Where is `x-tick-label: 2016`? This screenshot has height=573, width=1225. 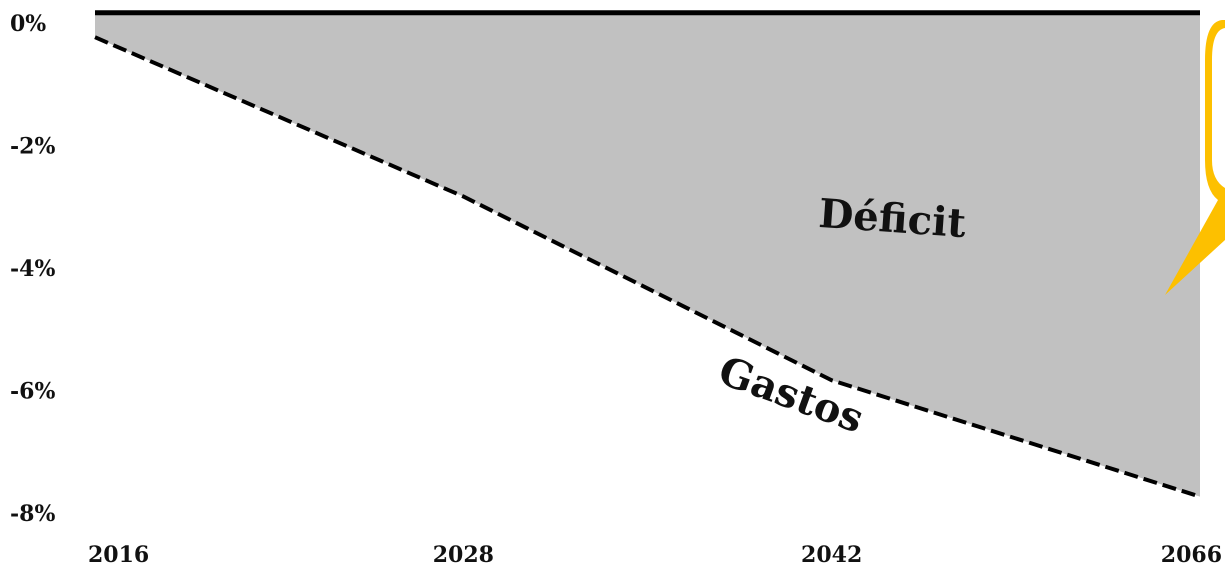 x-tick-label: 2016 is located at coordinates (118, 555).